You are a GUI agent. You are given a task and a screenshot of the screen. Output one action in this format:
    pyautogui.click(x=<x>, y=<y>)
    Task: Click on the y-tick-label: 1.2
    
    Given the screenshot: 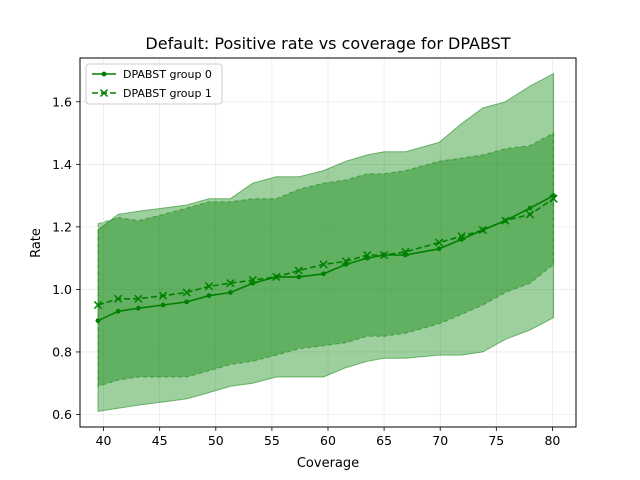 What is the action you would take?
    pyautogui.click(x=62, y=226)
    